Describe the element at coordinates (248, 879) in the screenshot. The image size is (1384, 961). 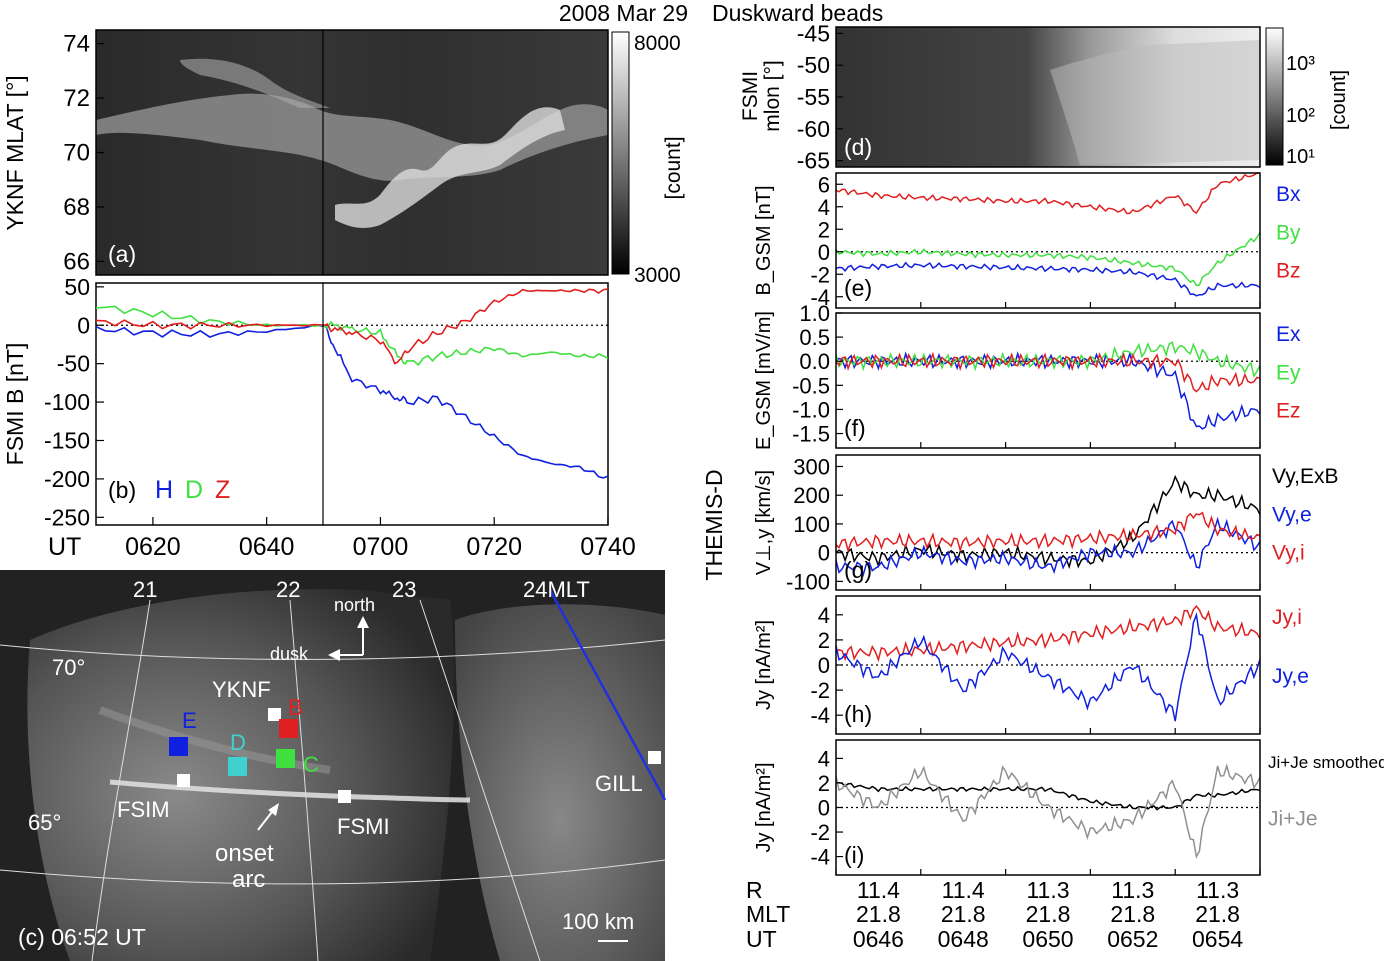
I see `arc-label: arc` at that location.